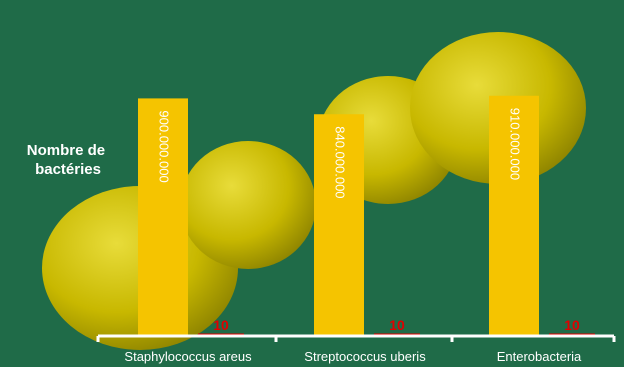 This screenshot has height=367, width=624. What do you see at coordinates (164, 146) in the screenshot?
I see `bar-value-label: 900.000.000` at bounding box center [164, 146].